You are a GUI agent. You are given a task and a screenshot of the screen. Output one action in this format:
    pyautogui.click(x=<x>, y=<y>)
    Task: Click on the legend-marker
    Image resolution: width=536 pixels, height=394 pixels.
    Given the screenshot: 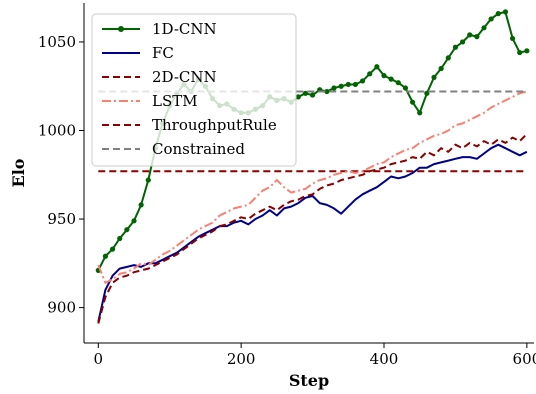 What is the action you would take?
    pyautogui.click(x=121, y=29)
    